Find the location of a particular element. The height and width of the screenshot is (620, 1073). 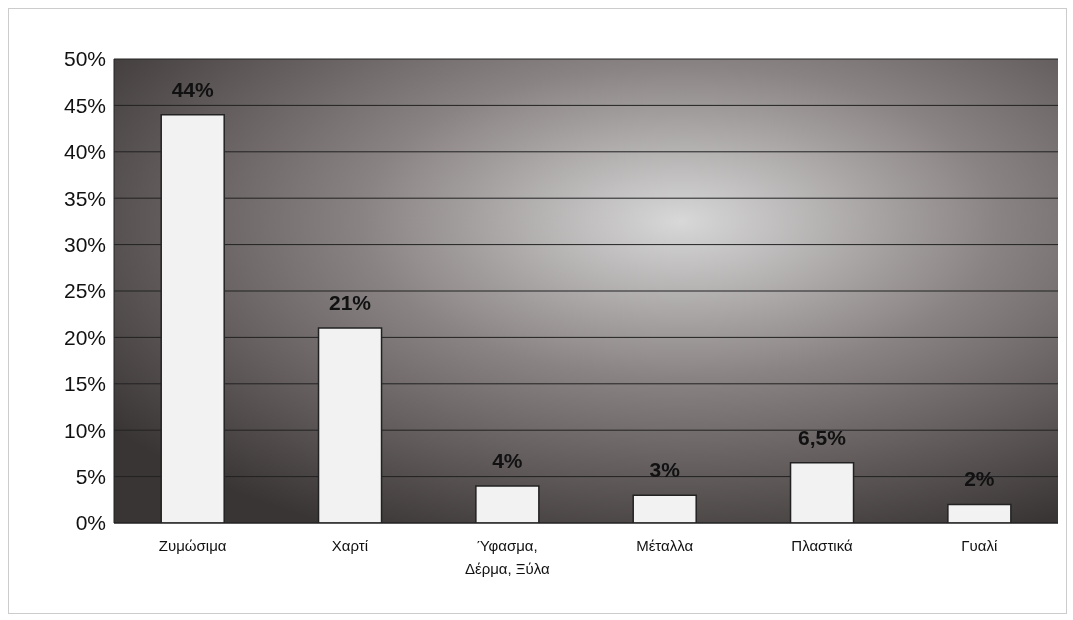

y-tick-label: 40% is located at coordinates (84, 152).